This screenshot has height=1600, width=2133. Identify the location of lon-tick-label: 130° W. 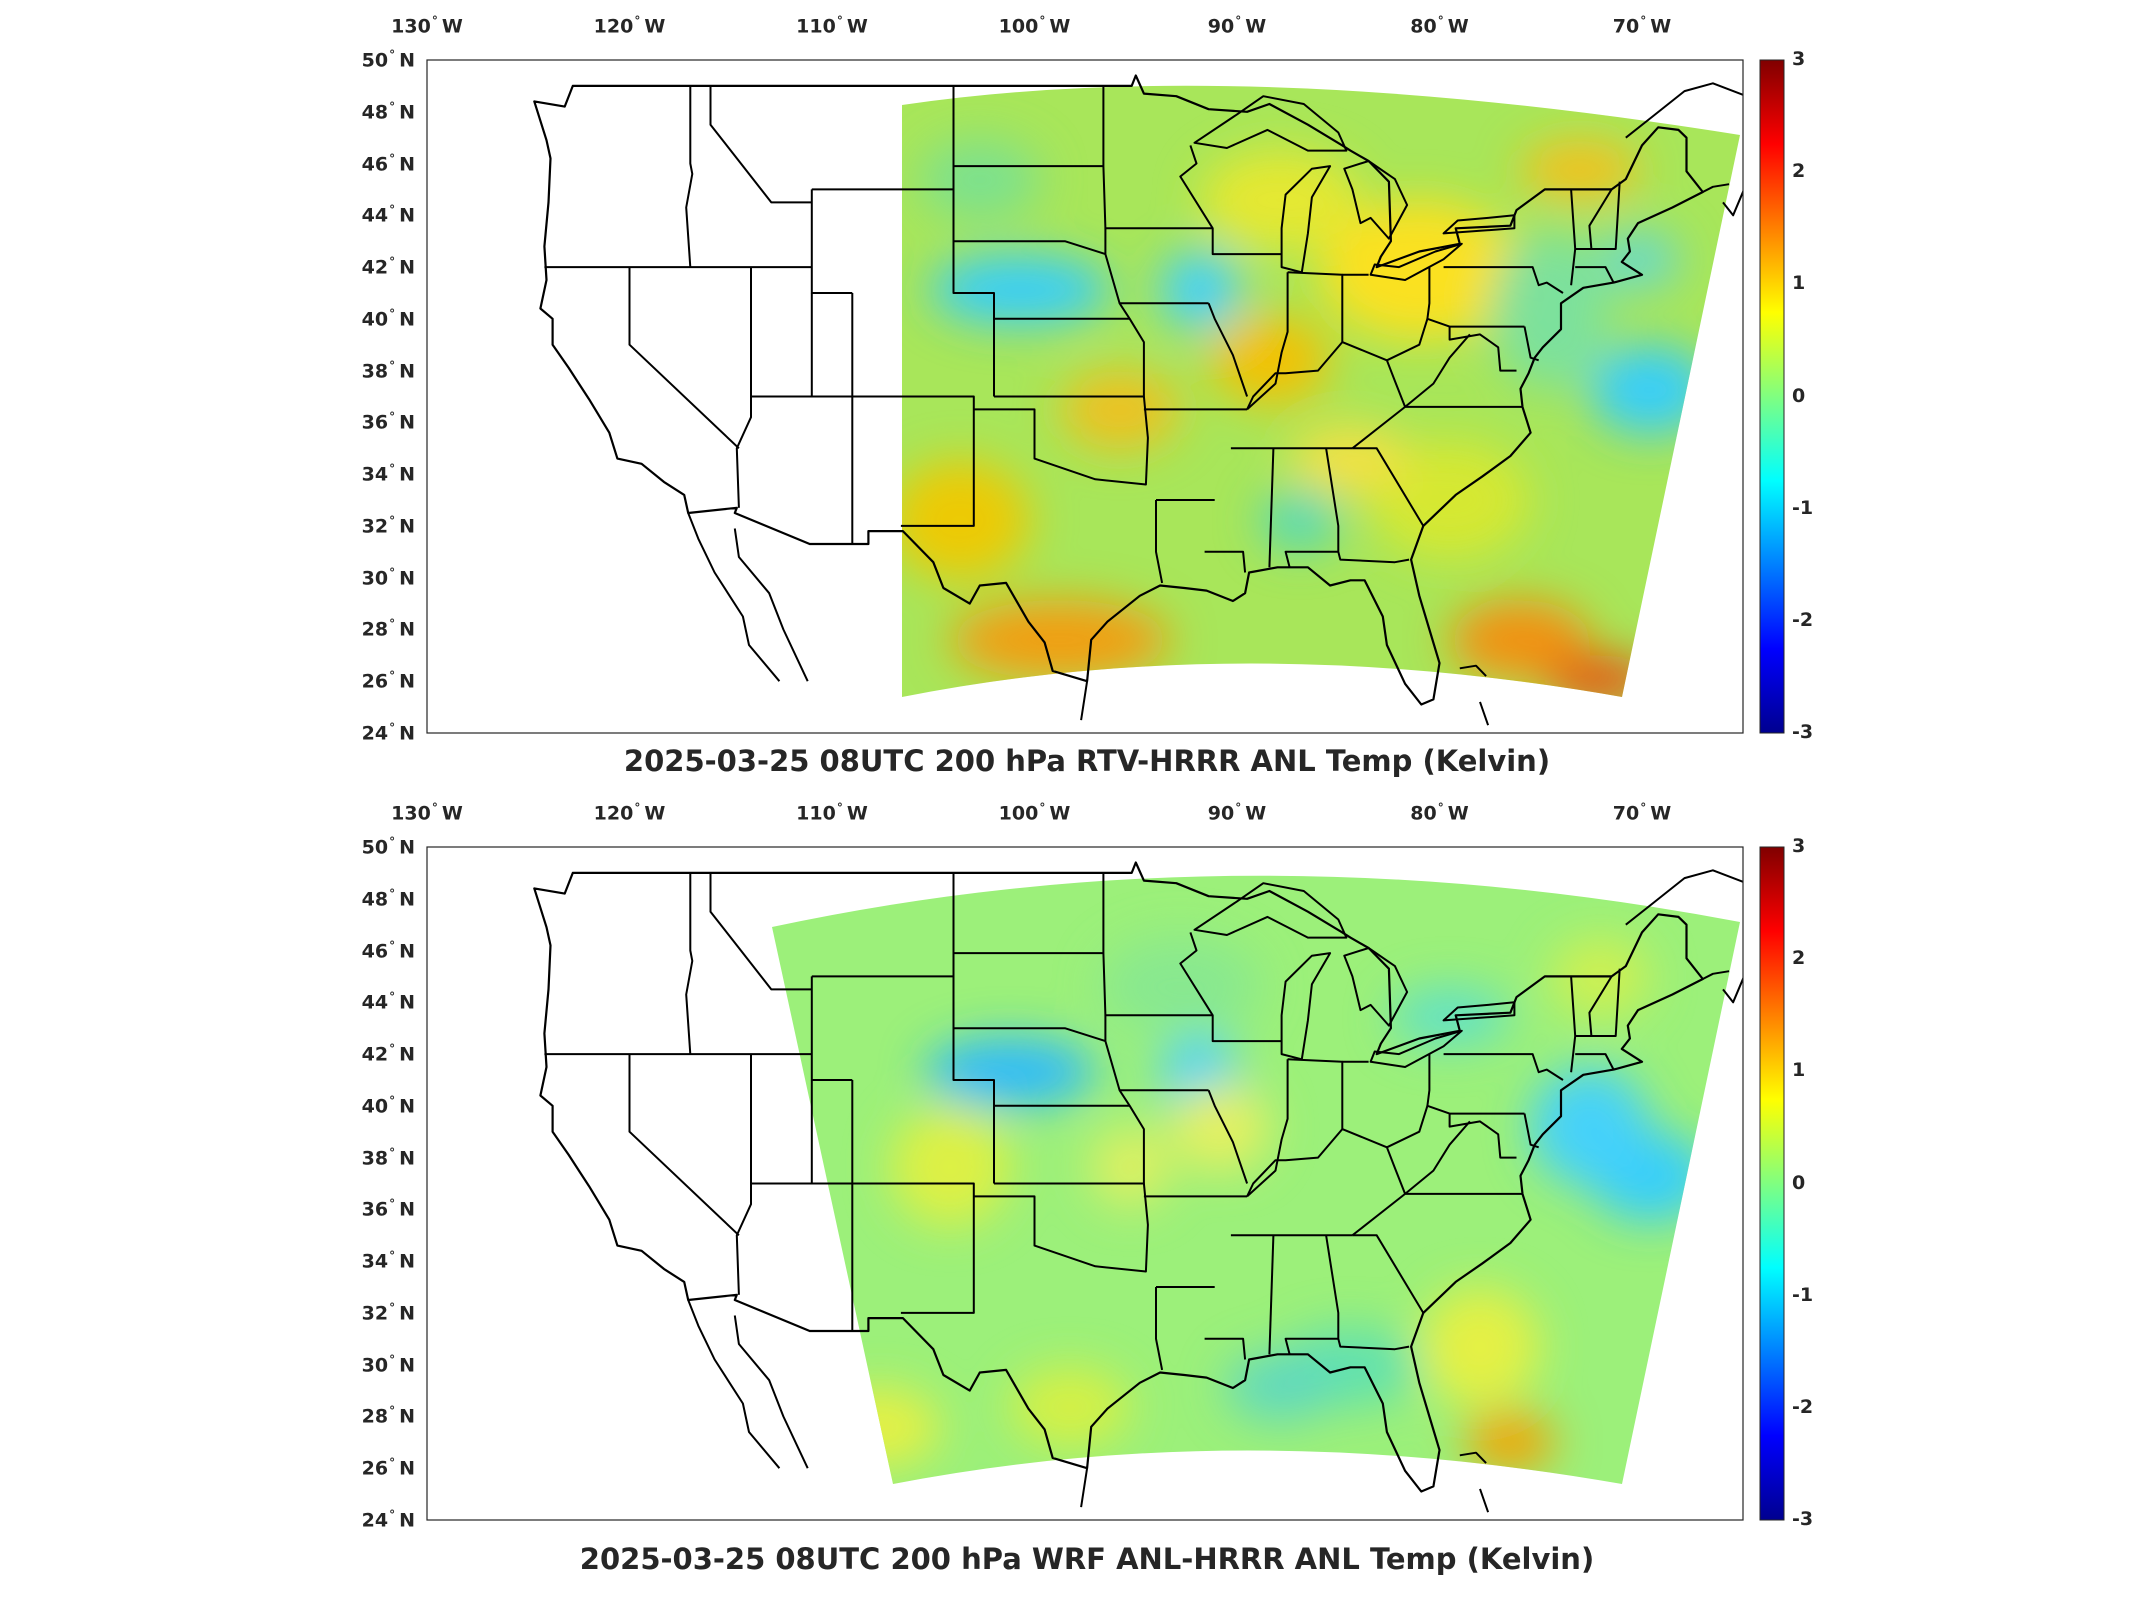
(427, 26).